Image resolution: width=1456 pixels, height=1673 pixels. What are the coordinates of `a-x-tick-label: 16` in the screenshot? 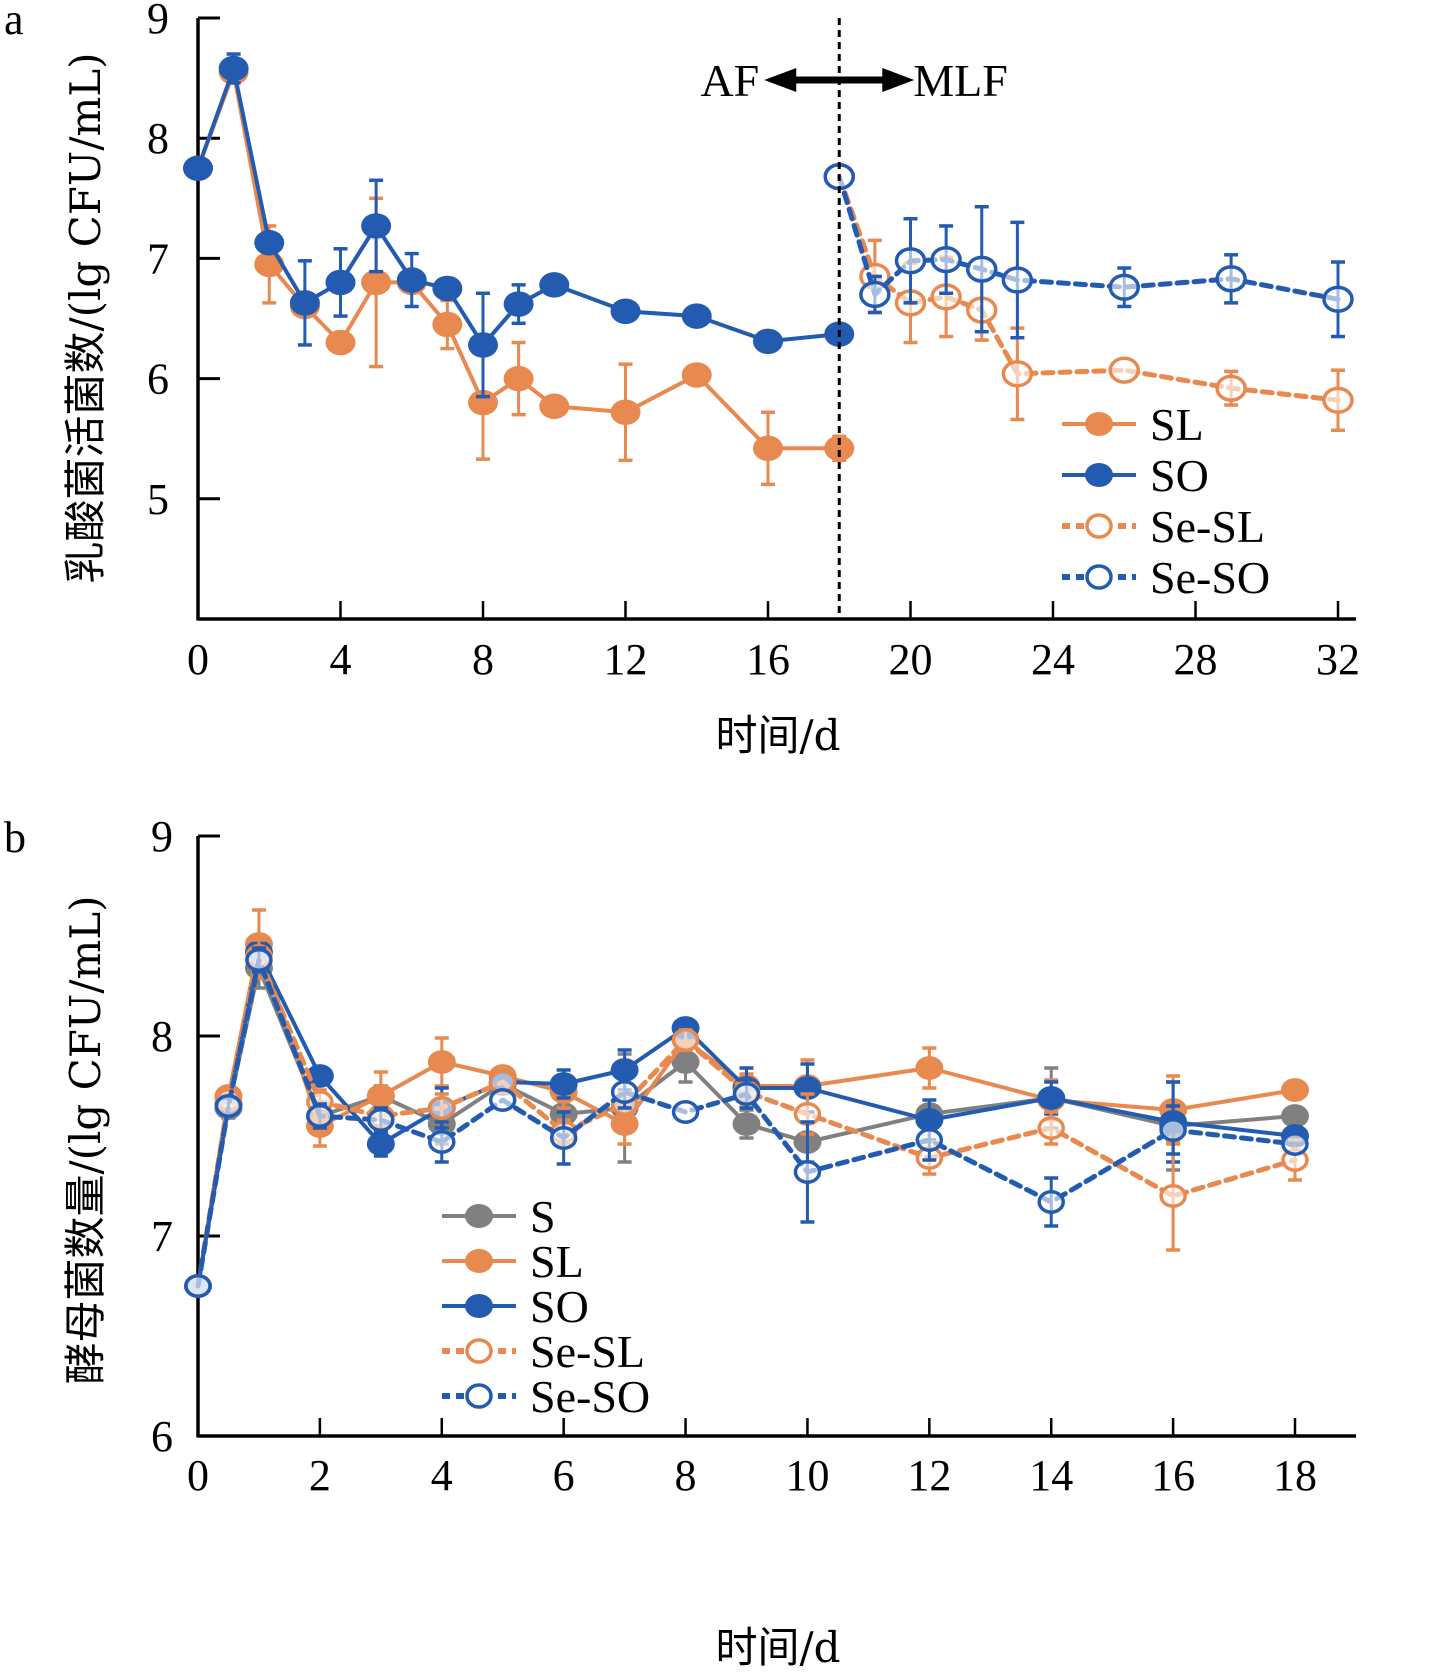 It's located at (768, 659).